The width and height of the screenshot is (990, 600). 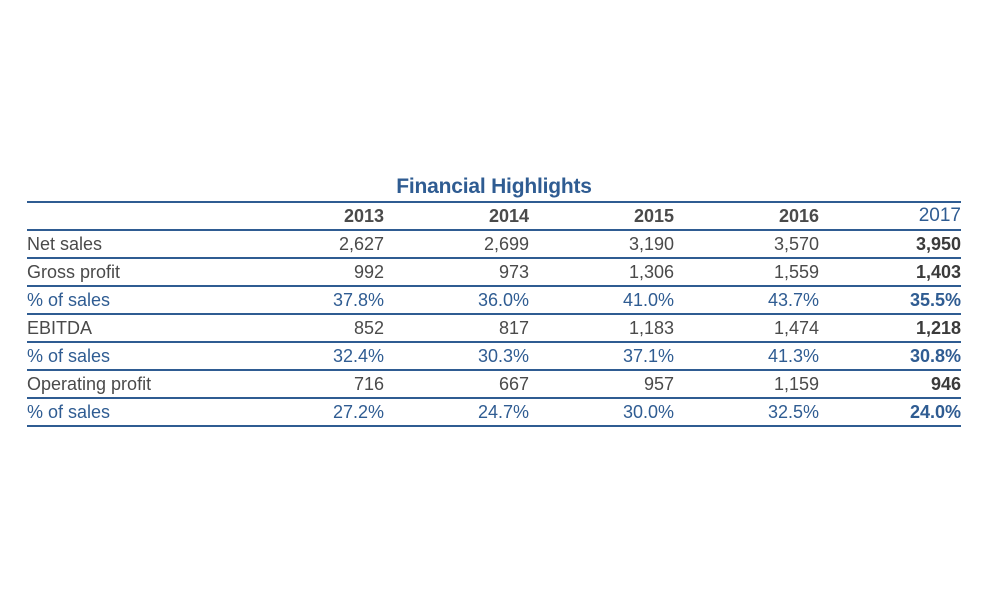 What do you see at coordinates (456, 356) in the screenshot?
I see `cell-percent: 30.3%` at bounding box center [456, 356].